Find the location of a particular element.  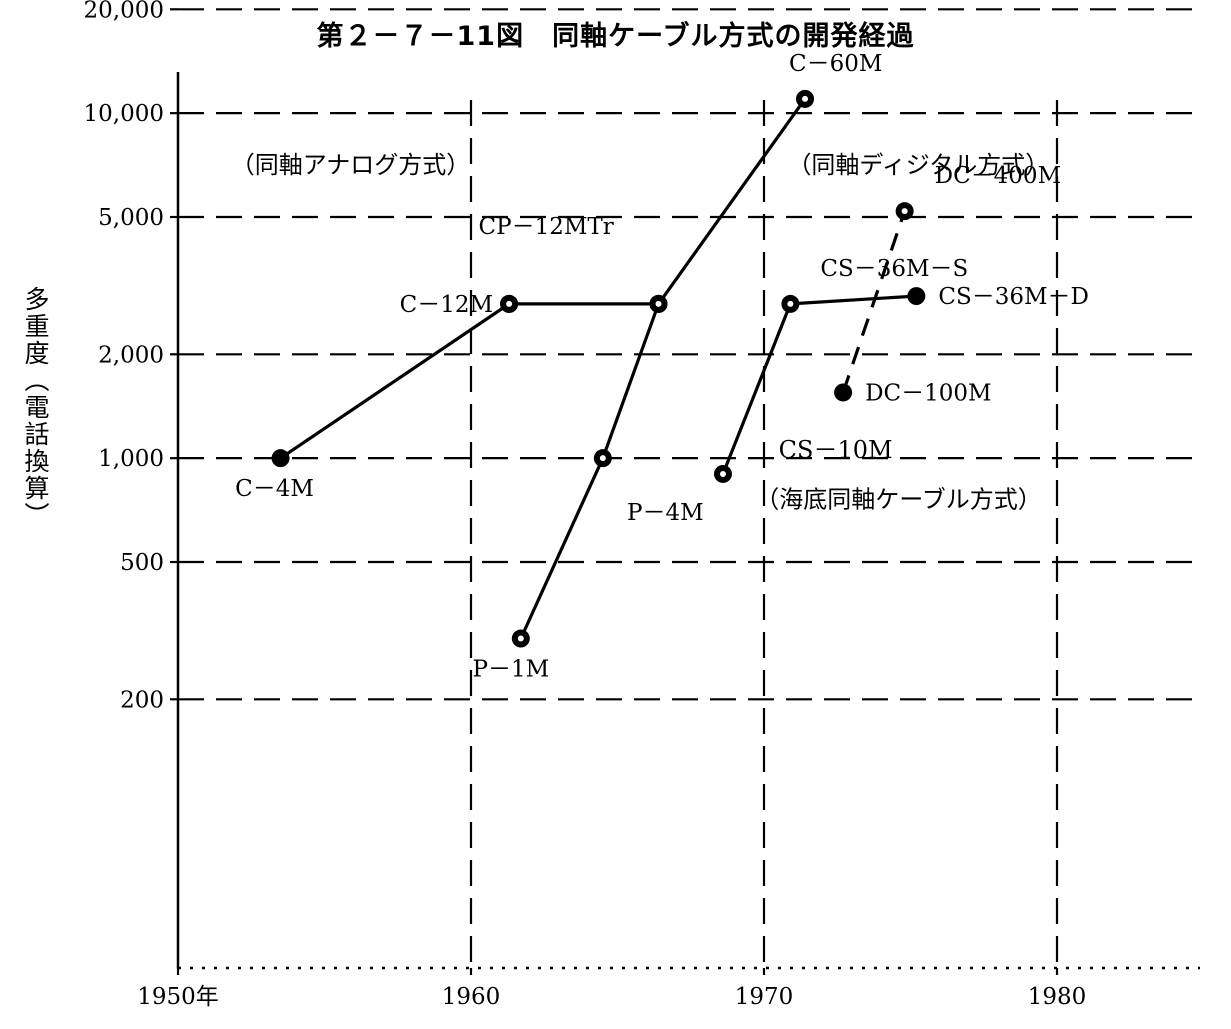

y-tick-label: 1,000 is located at coordinates (131, 459).